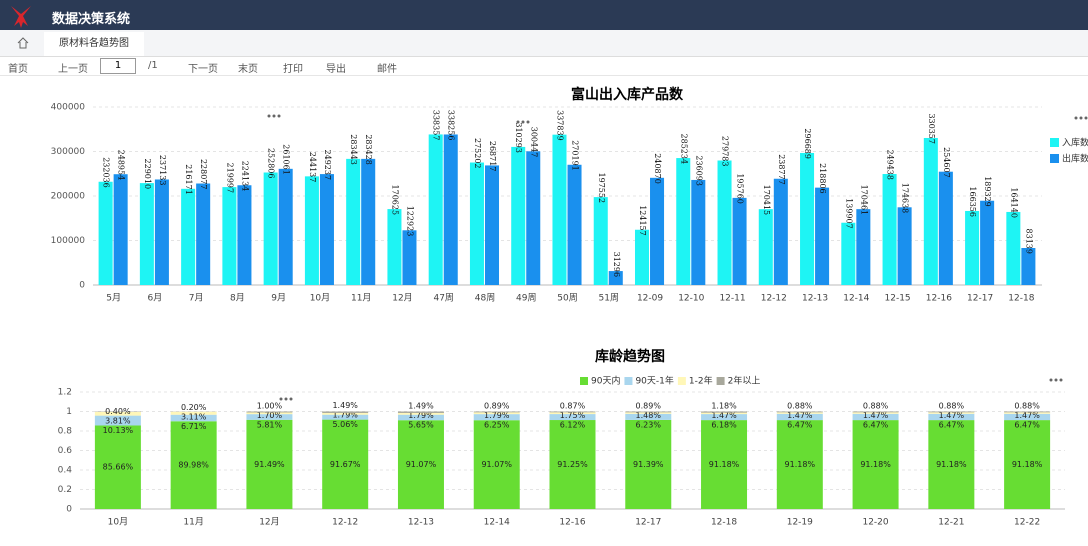  Describe the element at coordinates (121, 165) in the screenshot. I see `data-label: 248954` at that location.